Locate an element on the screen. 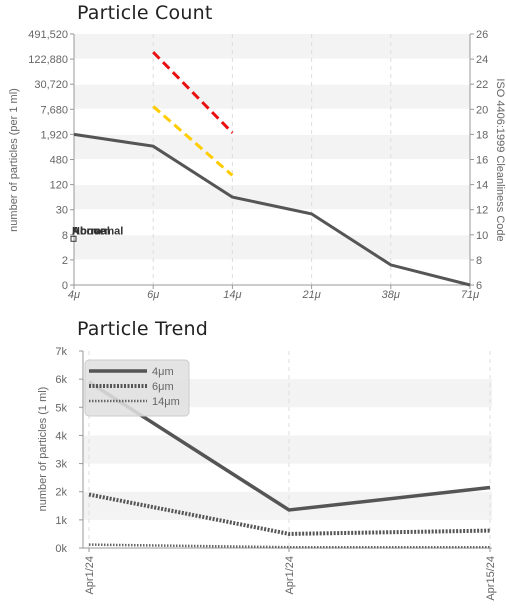 This screenshot has height=613, width=506. legend-label: 6μm is located at coordinates (163, 387).